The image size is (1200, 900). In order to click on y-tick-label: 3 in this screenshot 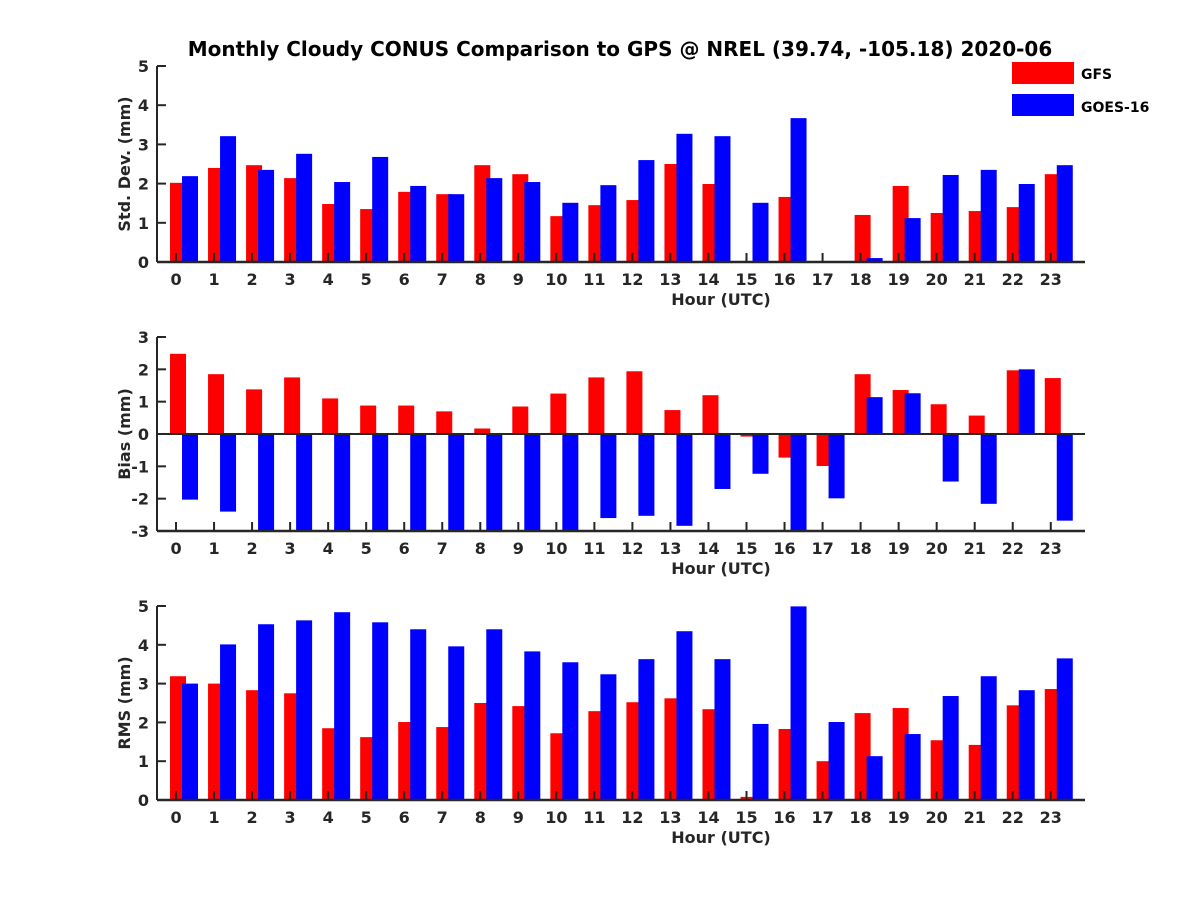, I will do `click(143, 144)`.